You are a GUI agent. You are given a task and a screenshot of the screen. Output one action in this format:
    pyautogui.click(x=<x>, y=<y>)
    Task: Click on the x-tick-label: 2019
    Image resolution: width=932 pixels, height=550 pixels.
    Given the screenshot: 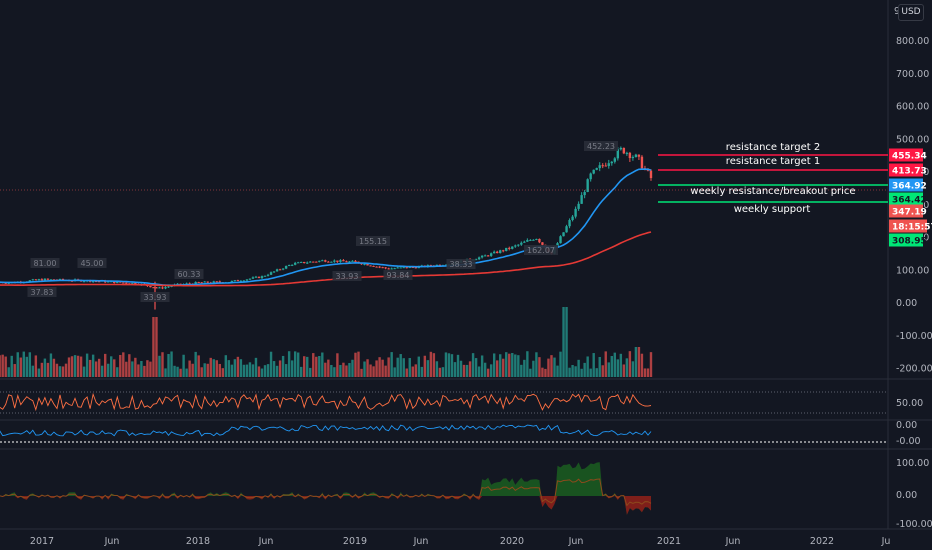 What is the action you would take?
    pyautogui.click(x=355, y=541)
    